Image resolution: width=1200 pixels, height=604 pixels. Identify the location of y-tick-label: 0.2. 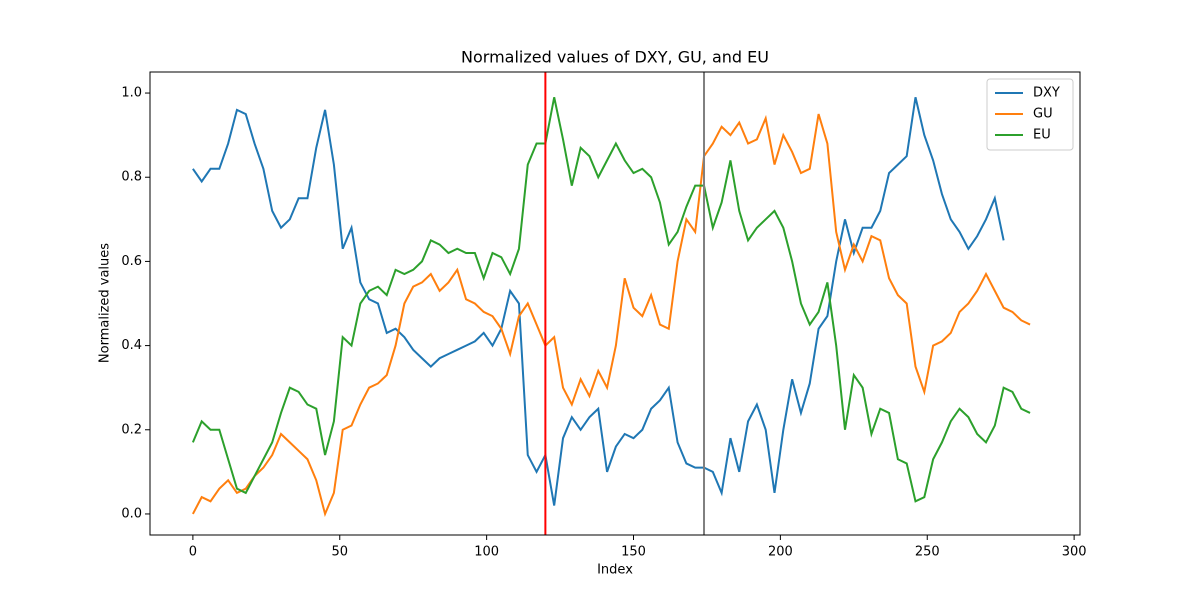
(131, 429).